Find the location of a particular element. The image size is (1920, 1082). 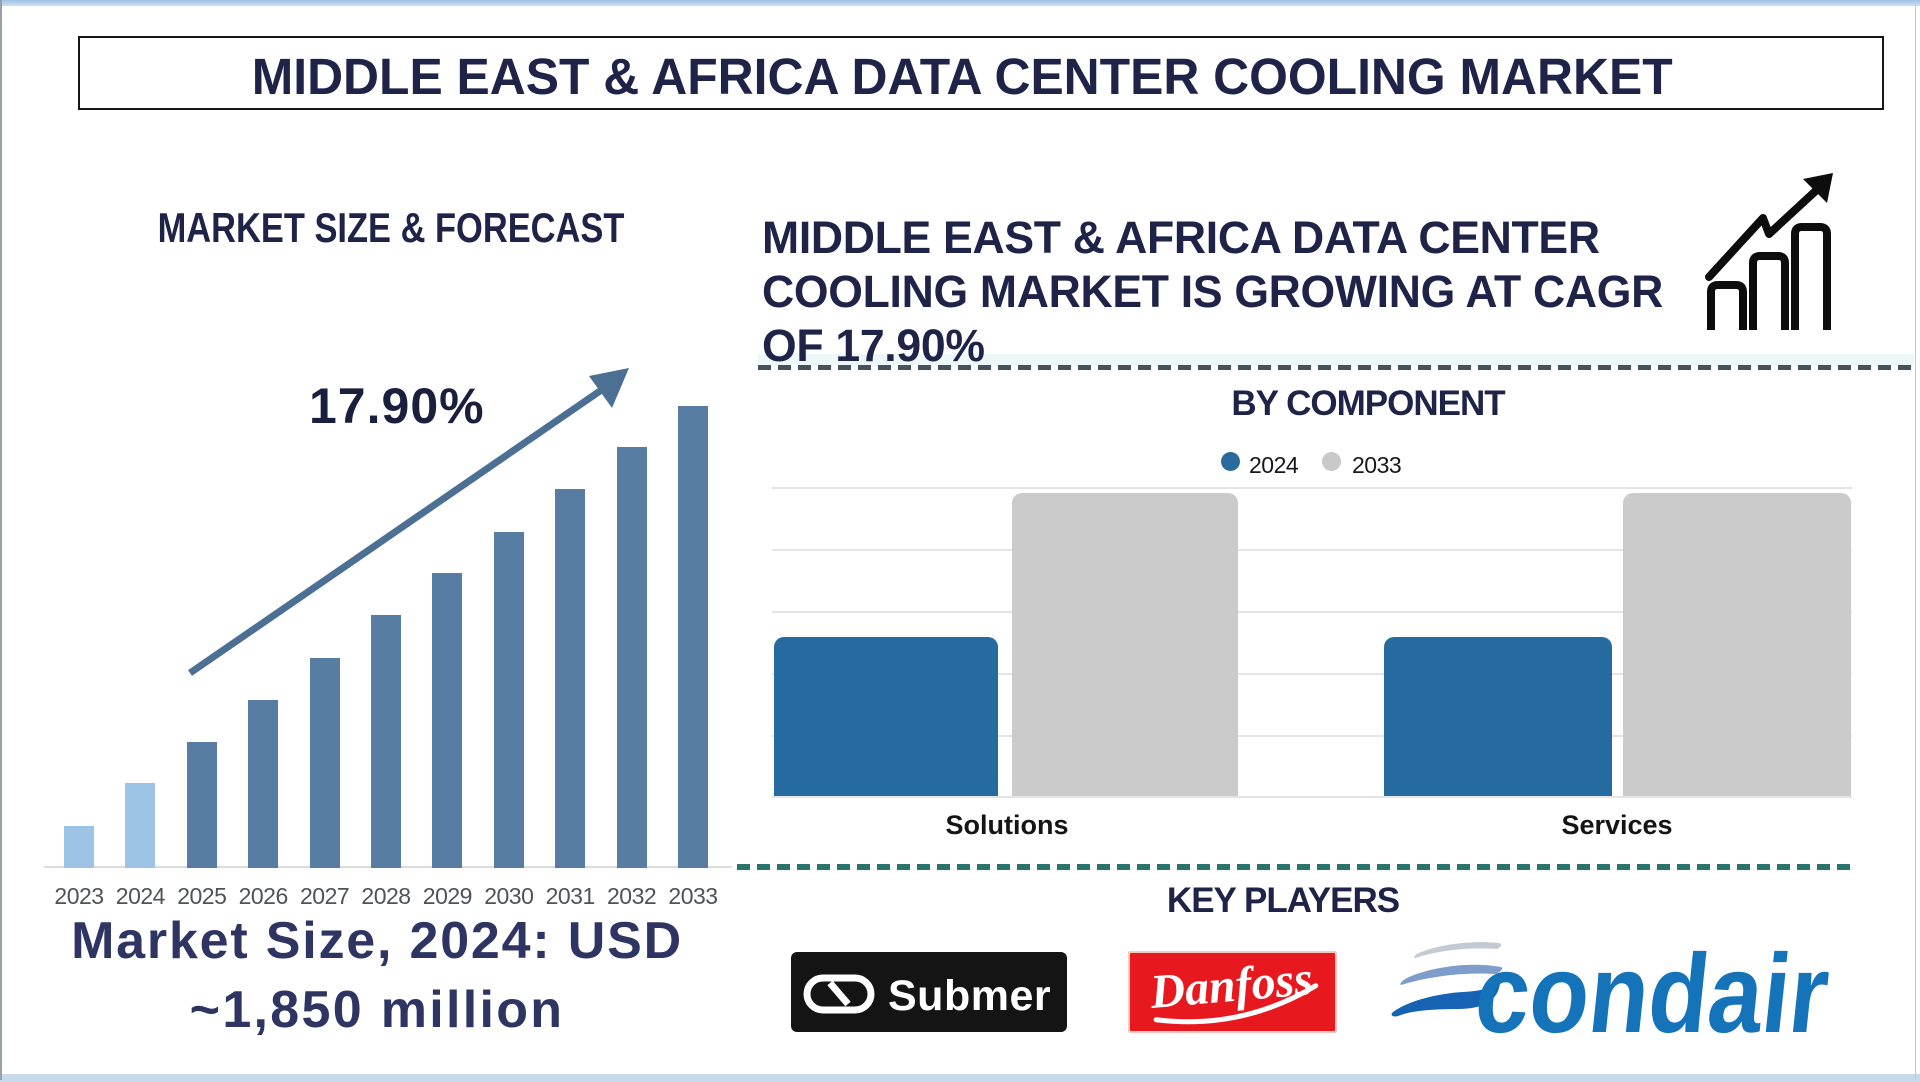

svg-text: Danfoss is located at coordinates (1231, 985).